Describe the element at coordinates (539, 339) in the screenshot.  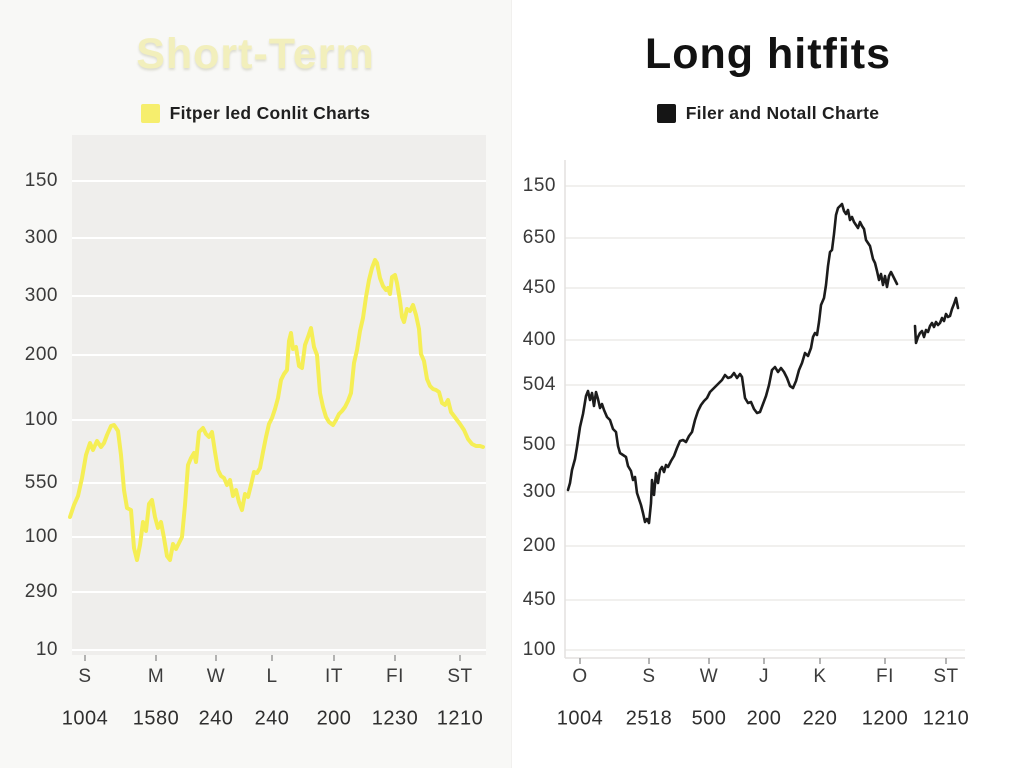
I see `y-tick-label: 400` at that location.